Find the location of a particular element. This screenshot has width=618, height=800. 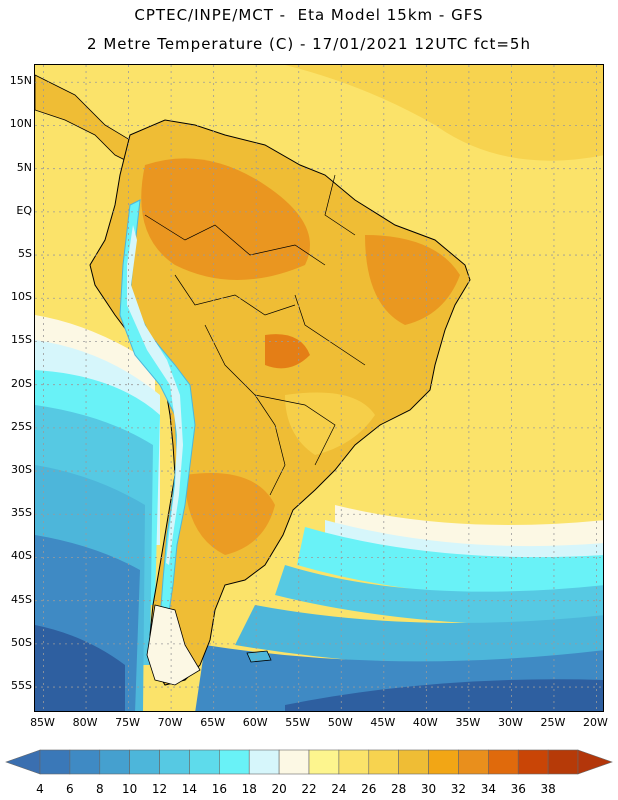

colorbar-tick-label: 26 is located at coordinates (369, 789).